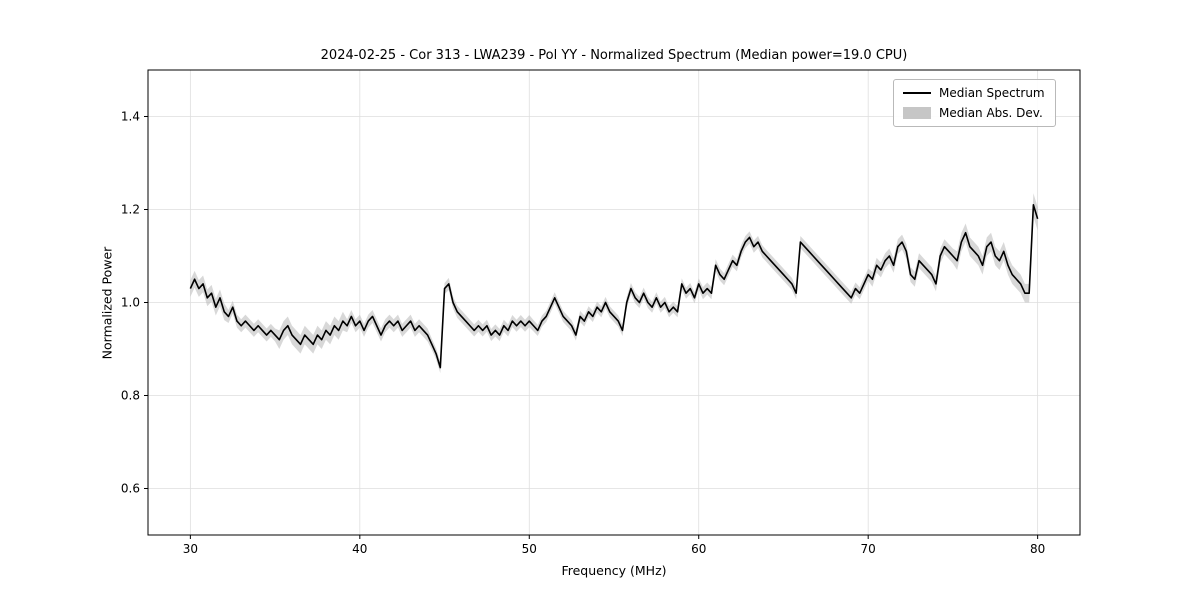 Image resolution: width=1200 pixels, height=600 pixels. Describe the element at coordinates (130, 117) in the screenshot. I see `svg-text: 1.4` at that location.